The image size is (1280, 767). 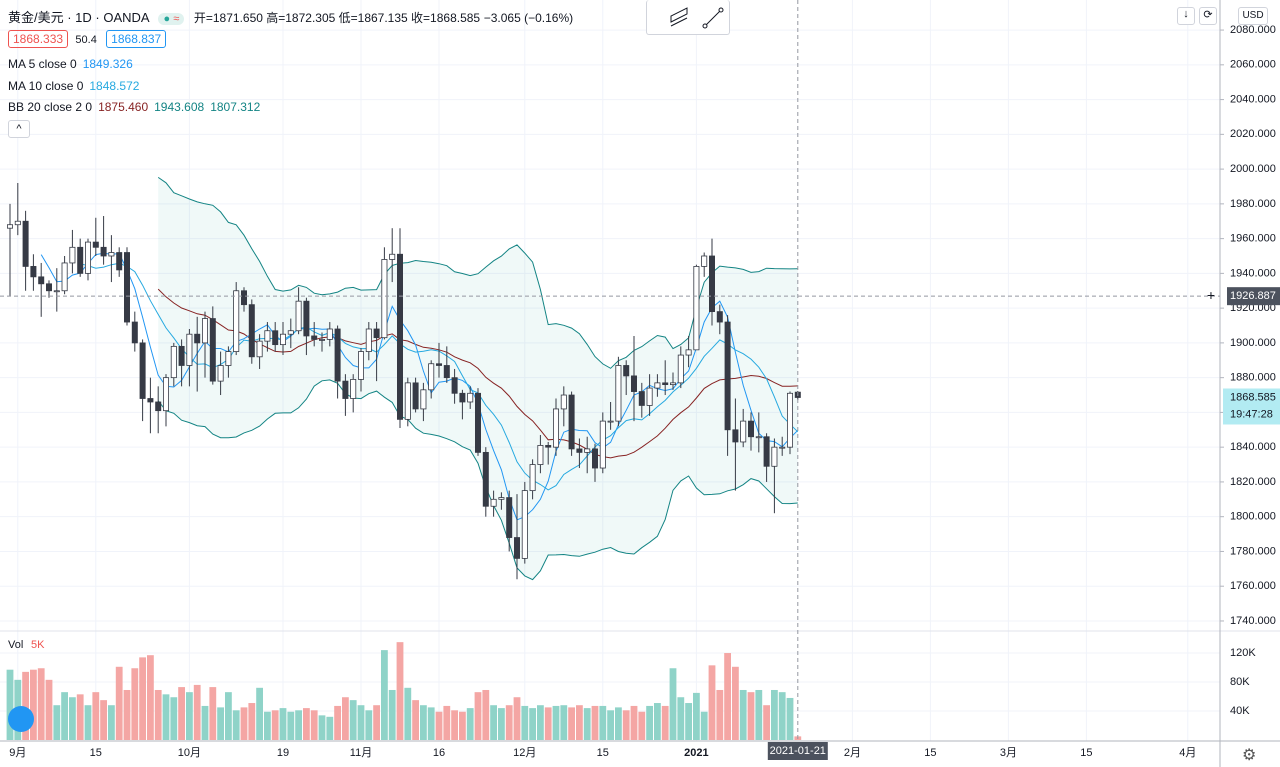 I want to click on last-price-box, so click(x=1251, y=406).